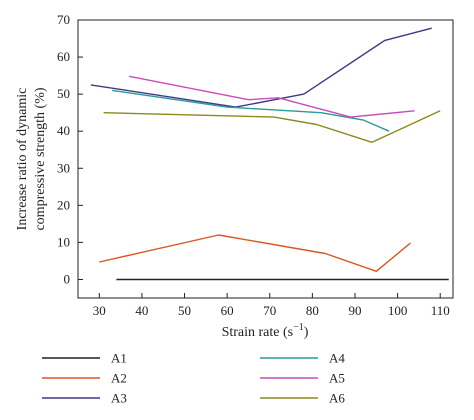  What do you see at coordinates (312, 310) in the screenshot?
I see `x-tick-label: 80` at bounding box center [312, 310].